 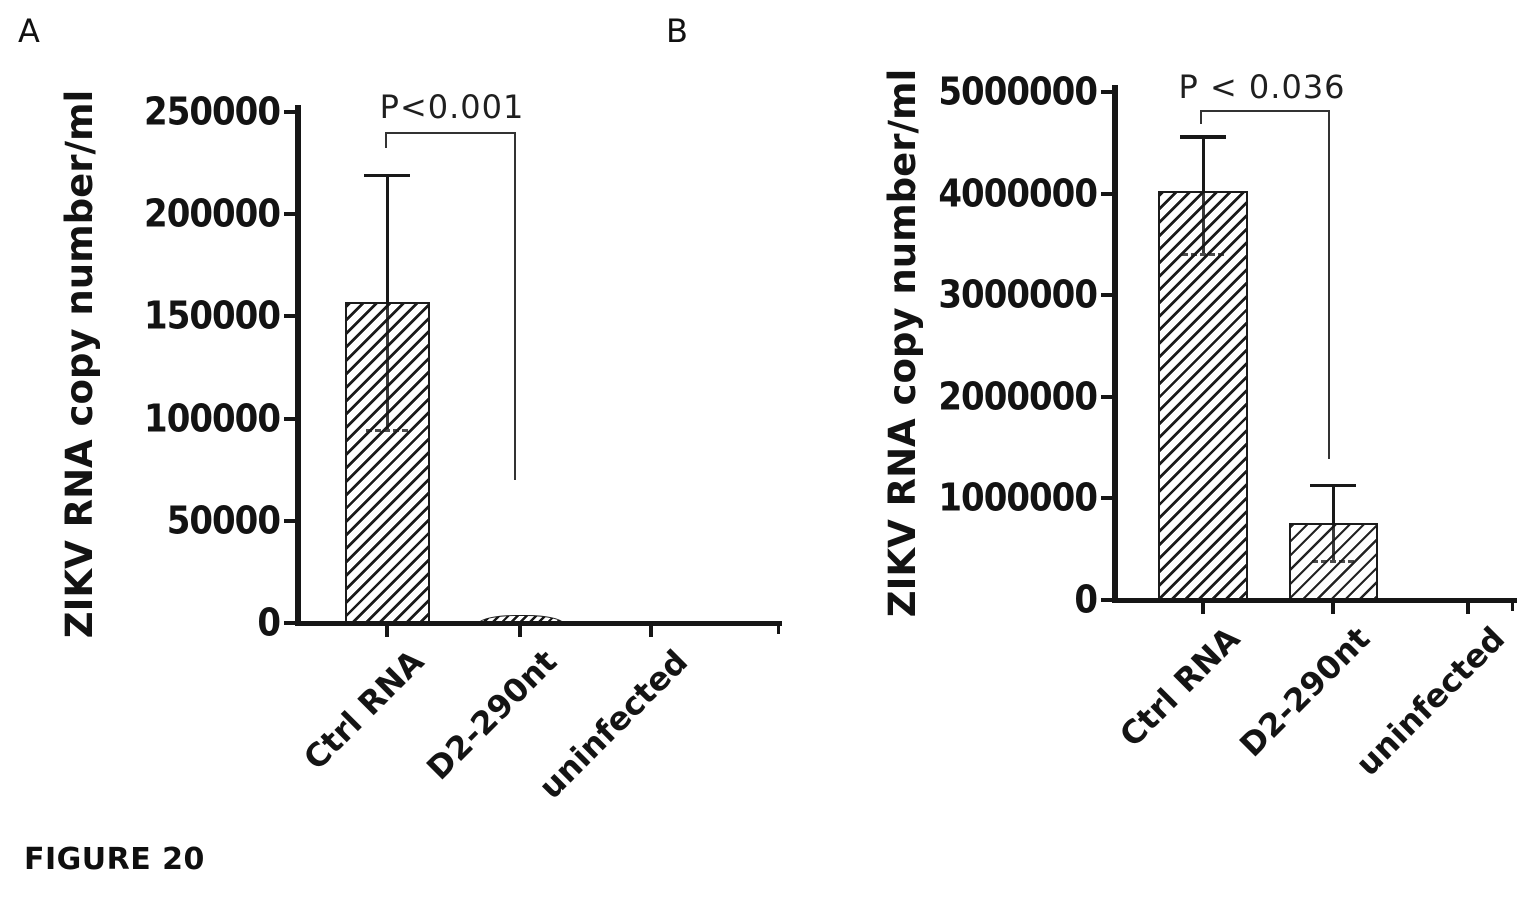 I want to click on y-tick-label: 2000000, so click(x=1018, y=397).